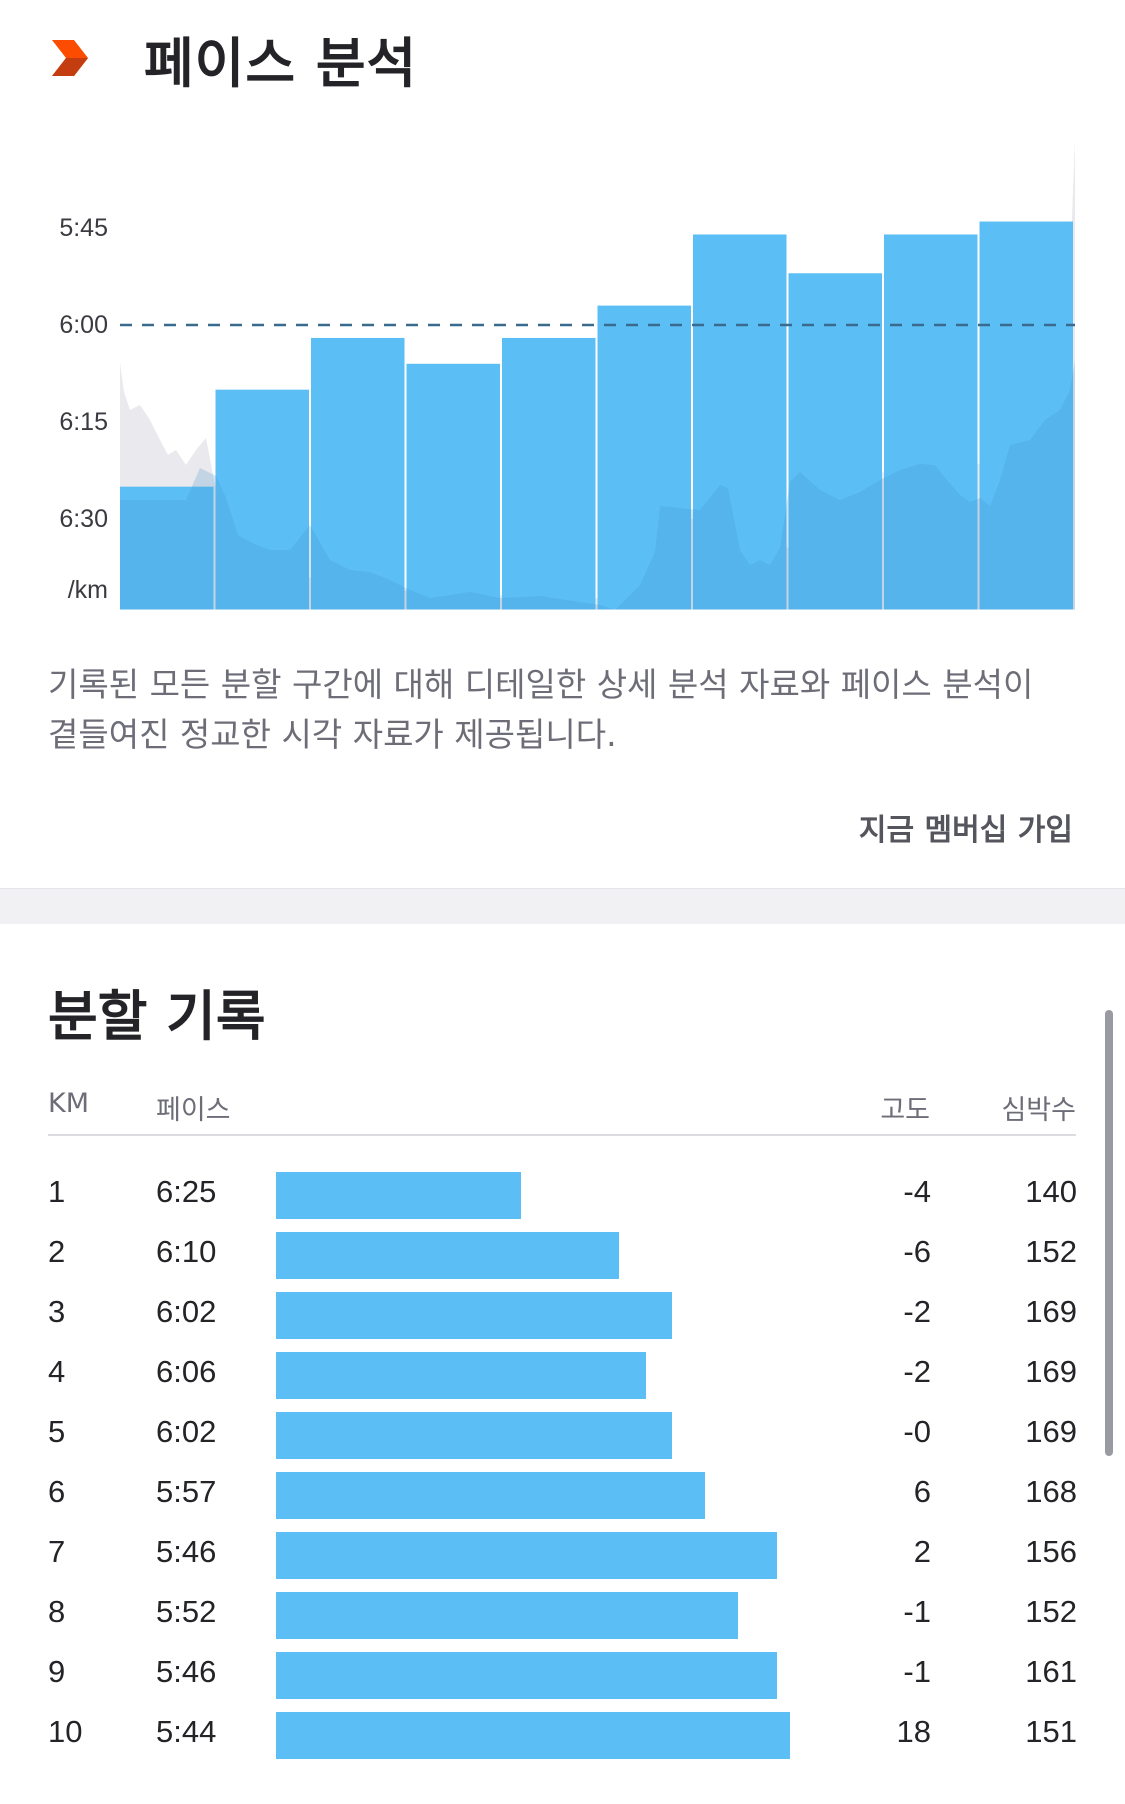  I want to click on table-row: 9 5:46 -1 161, so click(562, 1674).